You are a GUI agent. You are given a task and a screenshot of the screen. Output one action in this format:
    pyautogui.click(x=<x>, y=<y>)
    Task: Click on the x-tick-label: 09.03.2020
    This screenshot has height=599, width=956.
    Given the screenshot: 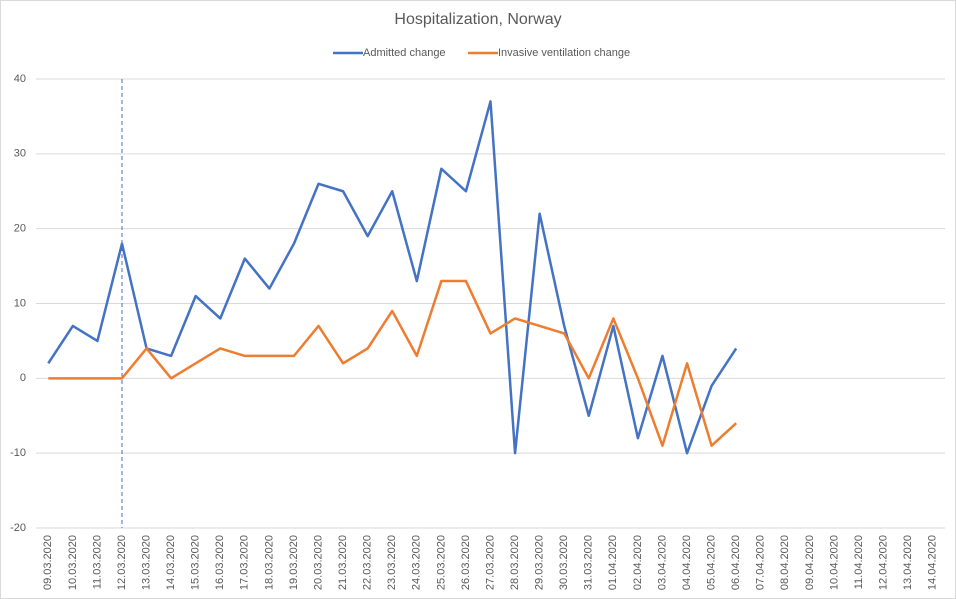 What is the action you would take?
    pyautogui.click(x=48, y=562)
    